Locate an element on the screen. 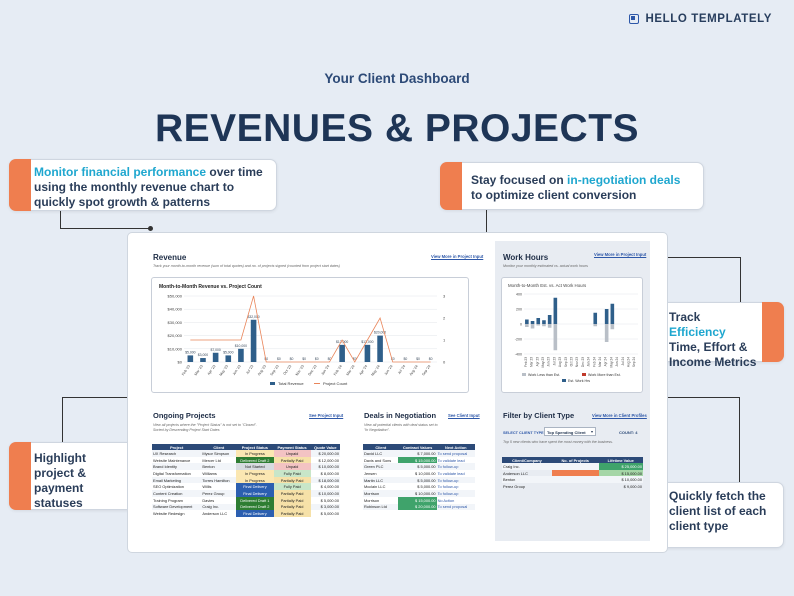 The height and width of the screenshot is (596, 794). ongoing-link: See Project Input is located at coordinates (326, 415).